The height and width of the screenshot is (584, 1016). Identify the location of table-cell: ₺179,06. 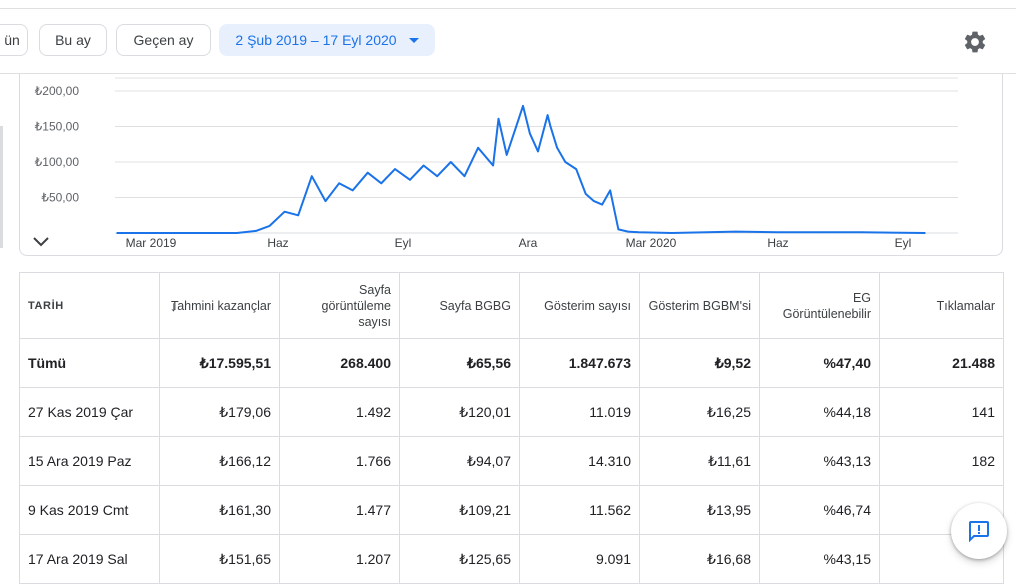
(219, 412).